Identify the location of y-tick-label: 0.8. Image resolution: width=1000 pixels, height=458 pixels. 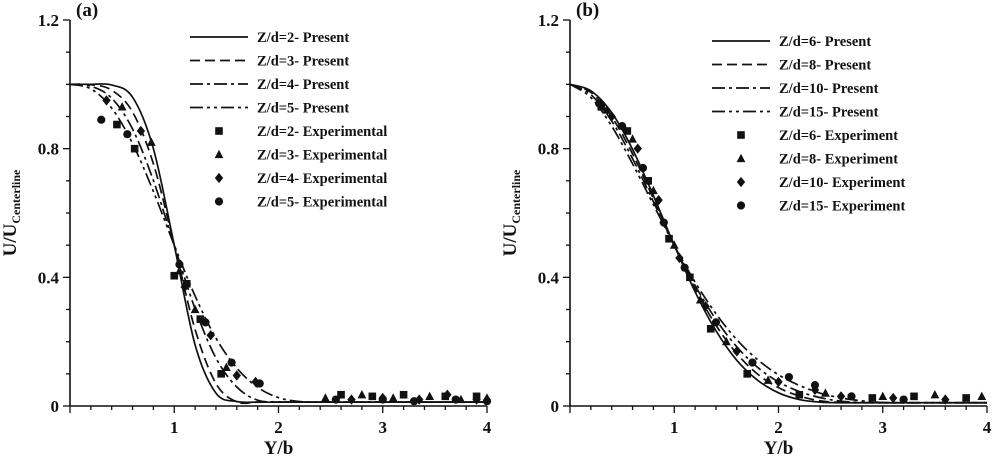
(548, 149).